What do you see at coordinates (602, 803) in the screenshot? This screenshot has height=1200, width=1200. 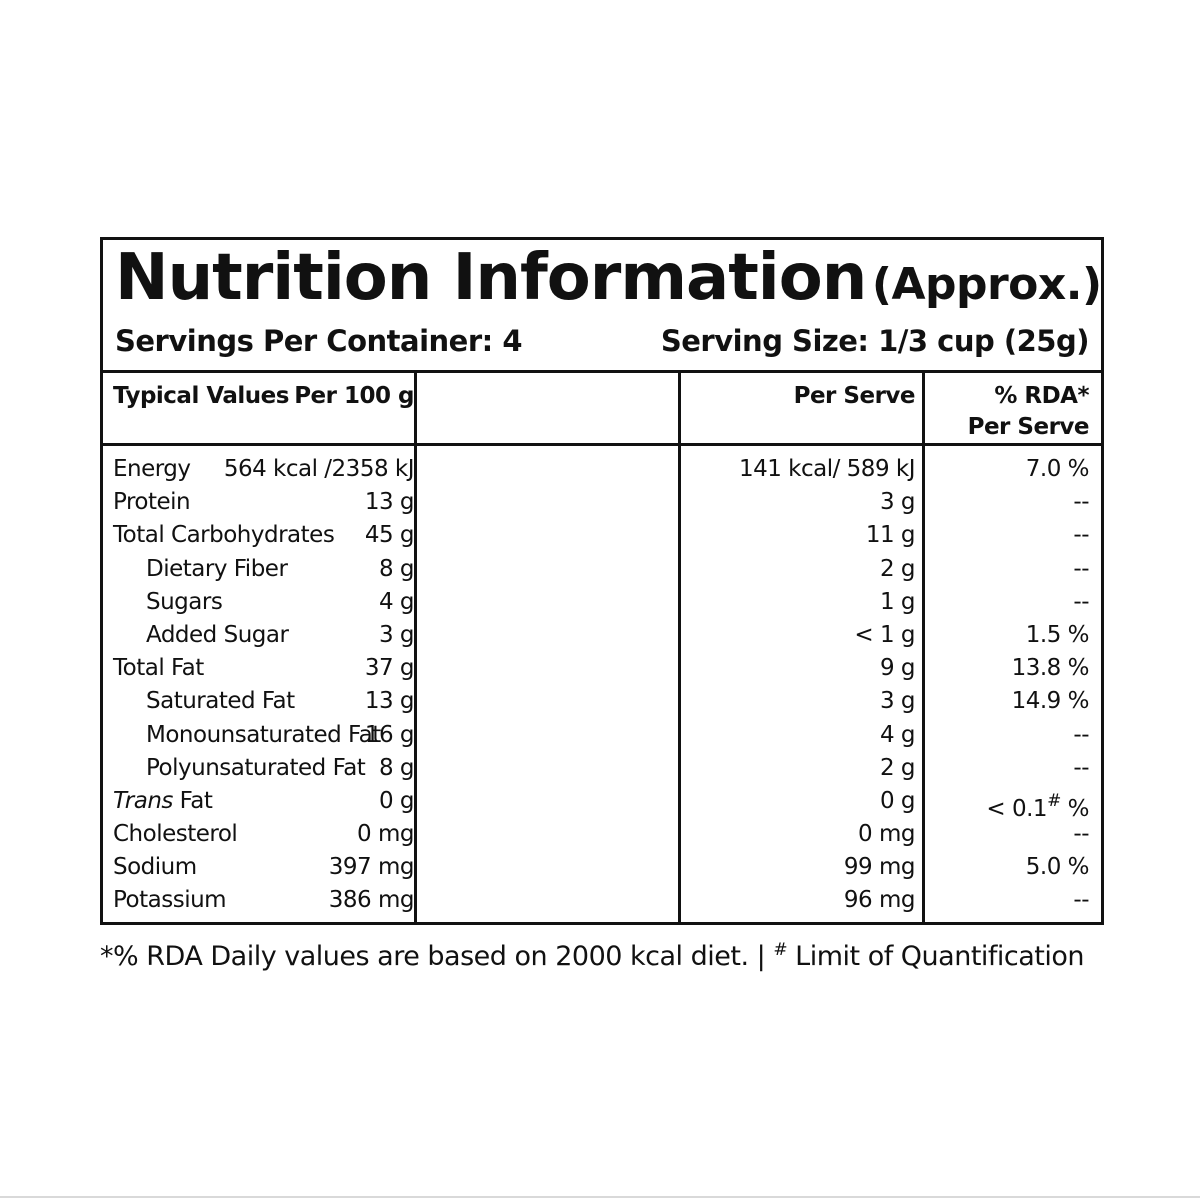 I see `table-row: Trans Fat 0 g 0 g < 0.1# %` at bounding box center [602, 803].